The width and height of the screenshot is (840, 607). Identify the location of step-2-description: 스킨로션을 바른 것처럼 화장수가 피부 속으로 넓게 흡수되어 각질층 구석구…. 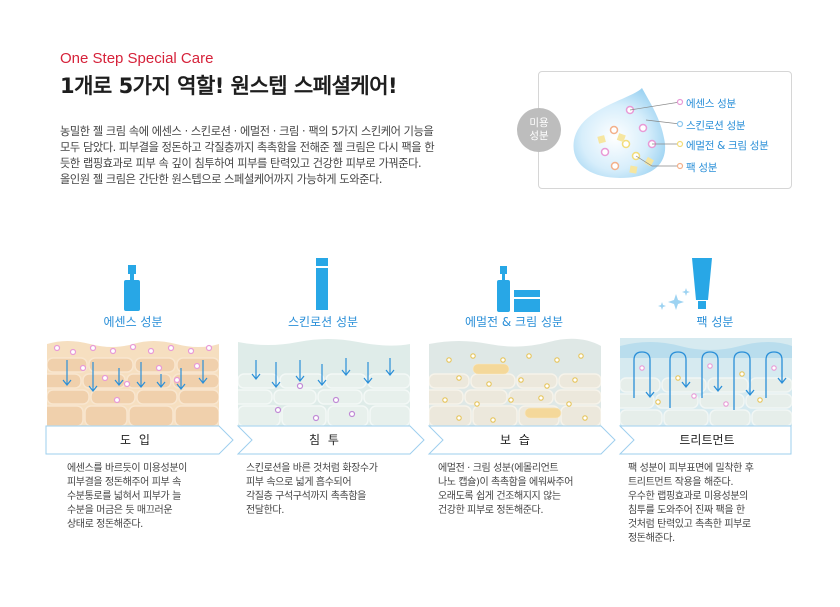
(312, 490).